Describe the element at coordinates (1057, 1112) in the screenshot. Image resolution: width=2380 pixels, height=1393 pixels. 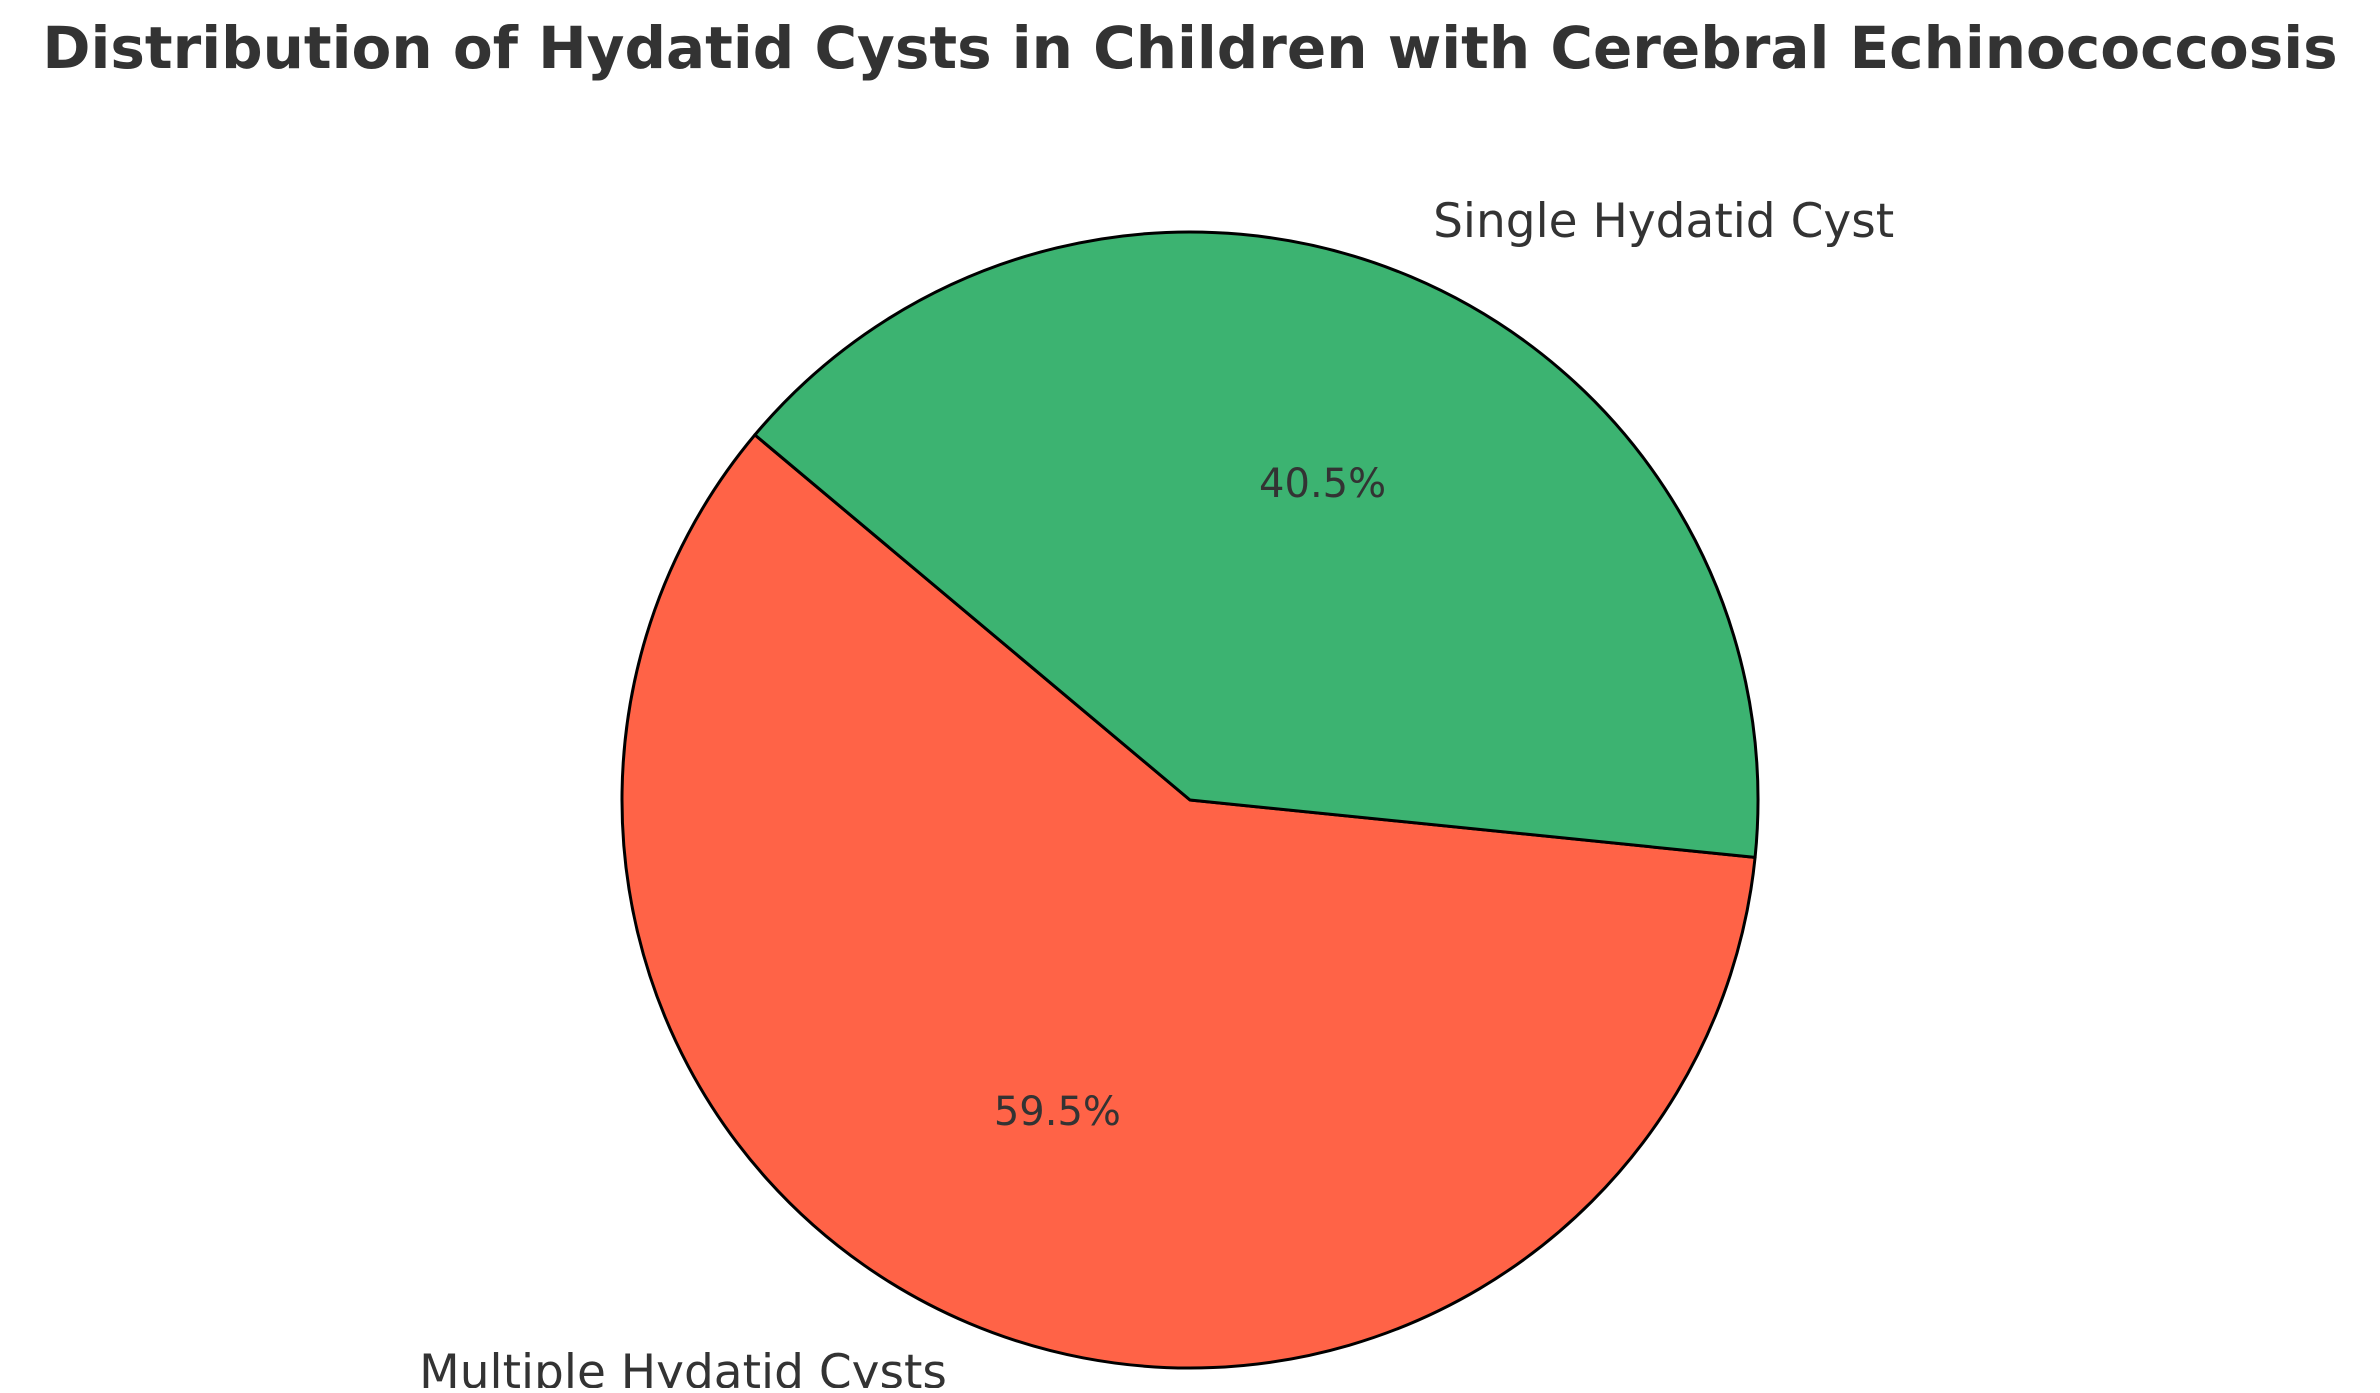
I see `slice-percent-multiple-hydatid-cysts: 59.5%` at that location.